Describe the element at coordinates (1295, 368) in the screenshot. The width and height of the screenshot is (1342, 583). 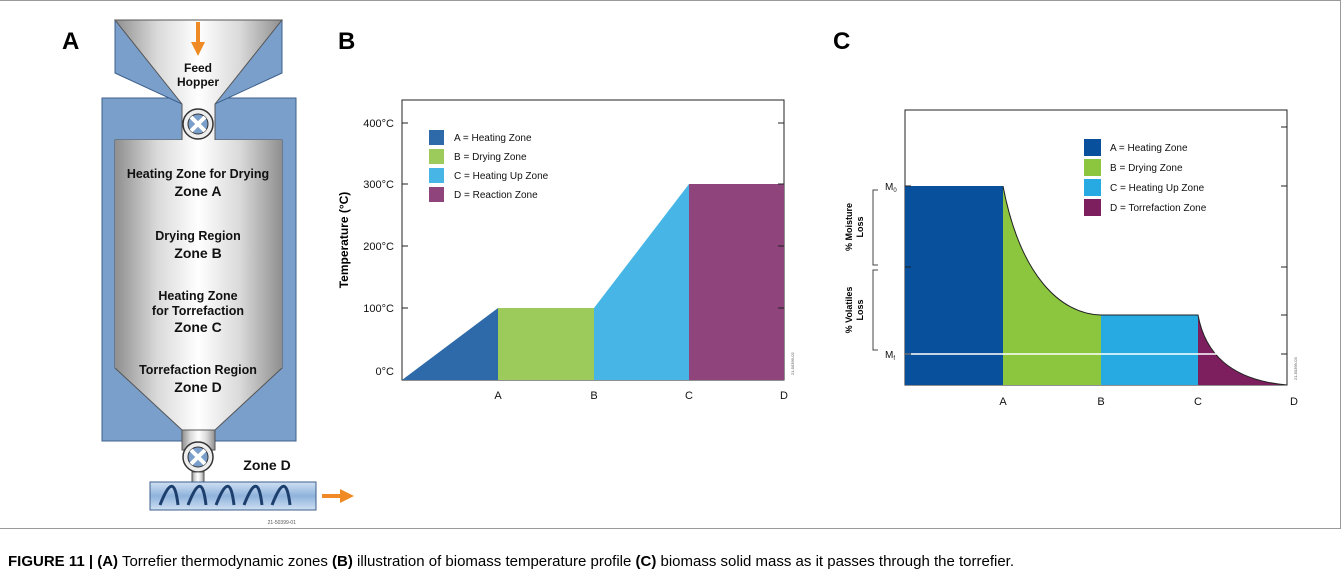
I see `figure-id-c: 21-50399-03` at that location.